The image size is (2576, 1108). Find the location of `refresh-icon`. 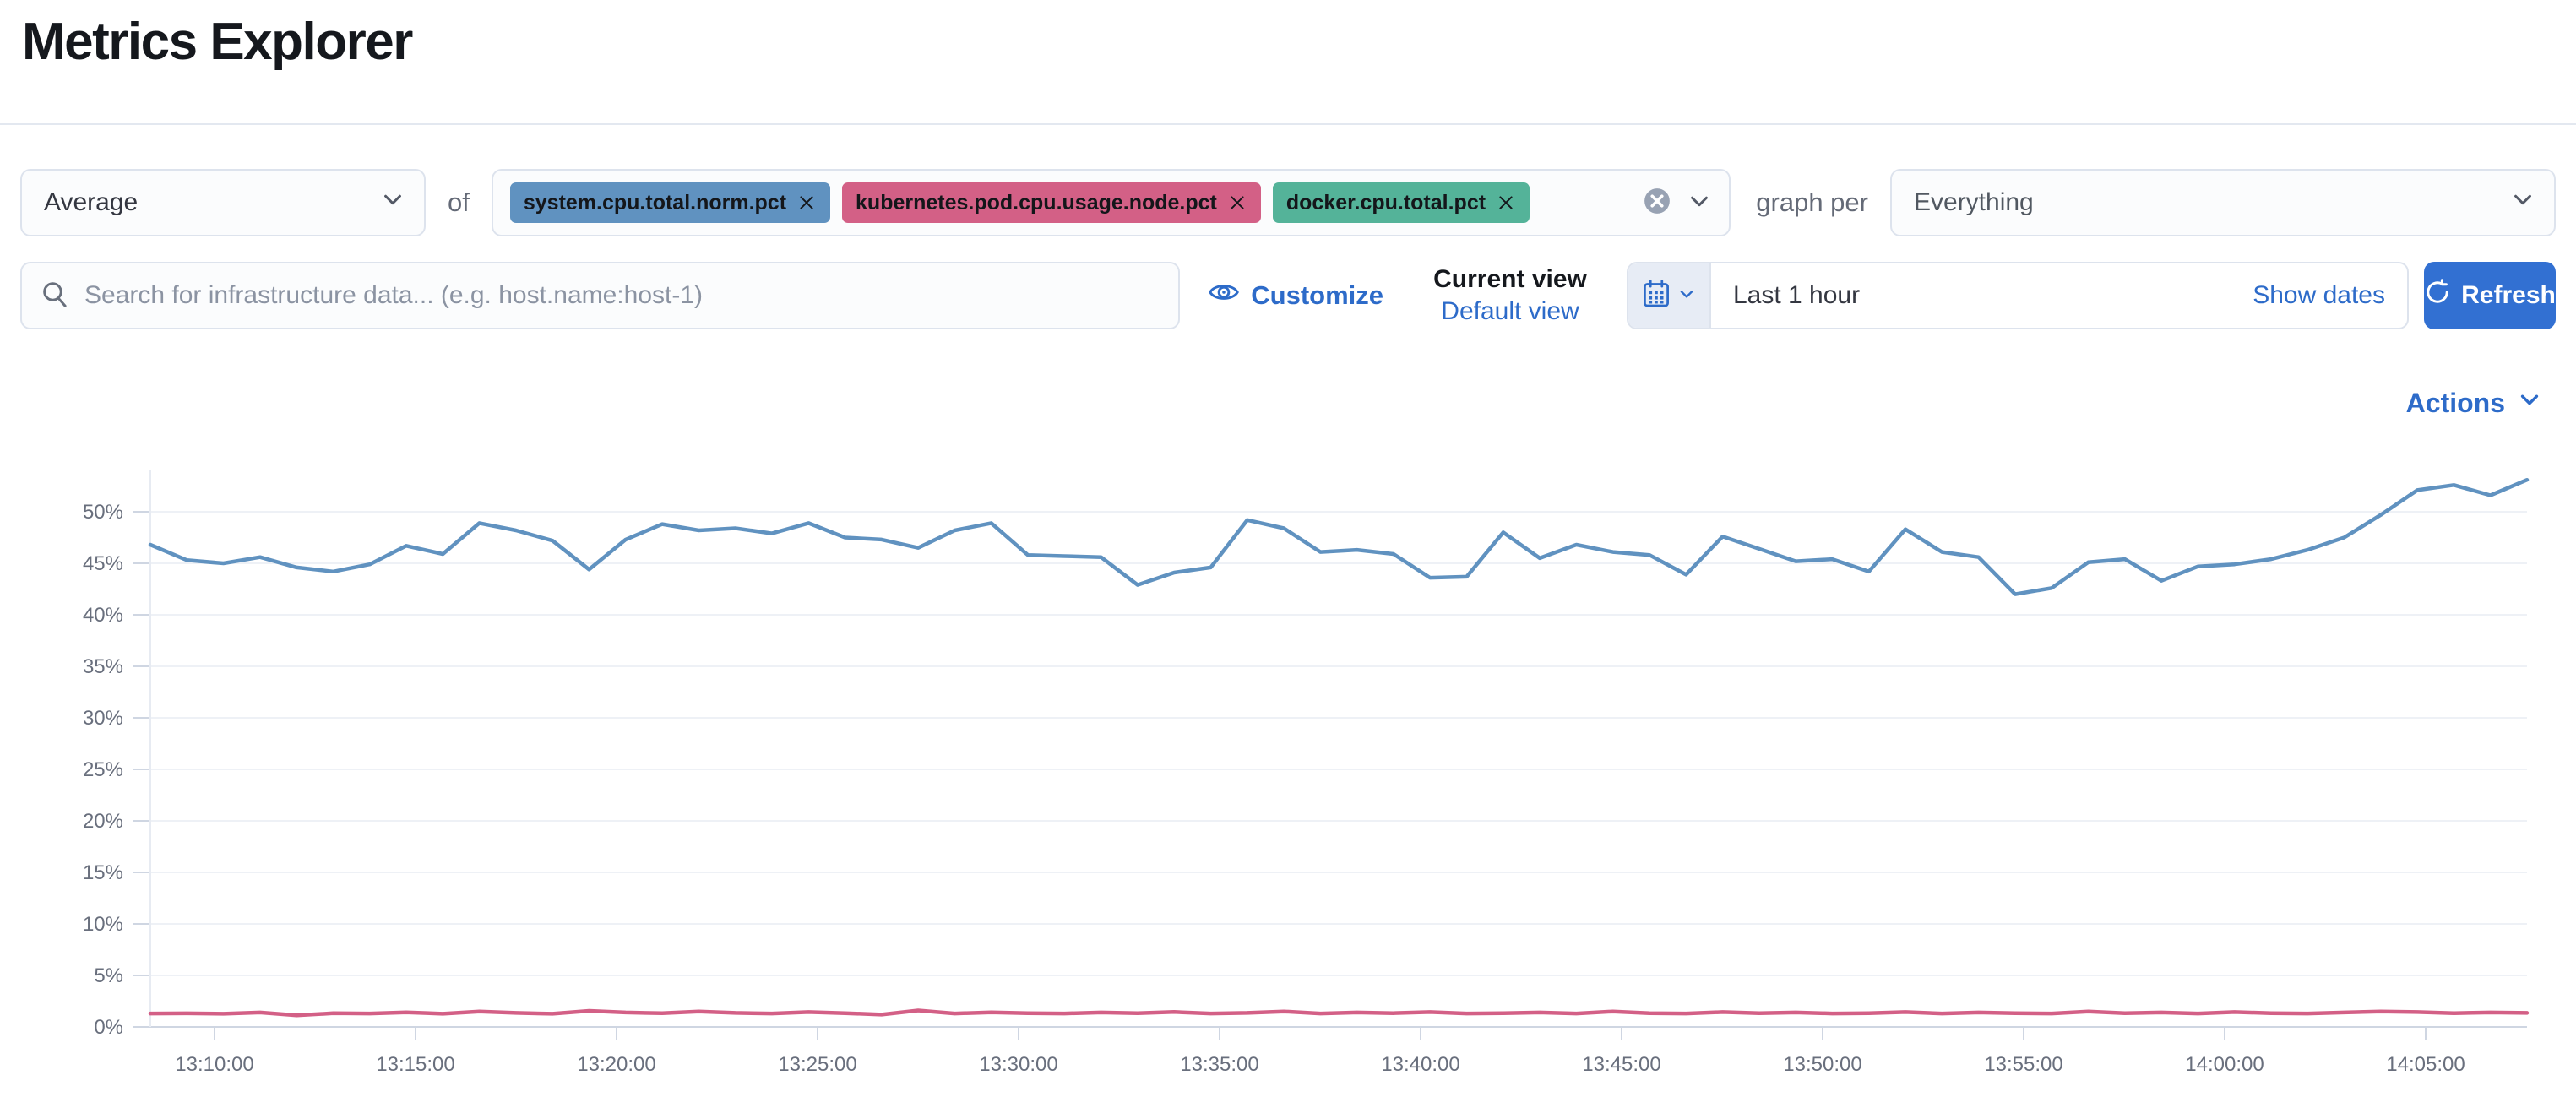

refresh-icon is located at coordinates (2437, 295).